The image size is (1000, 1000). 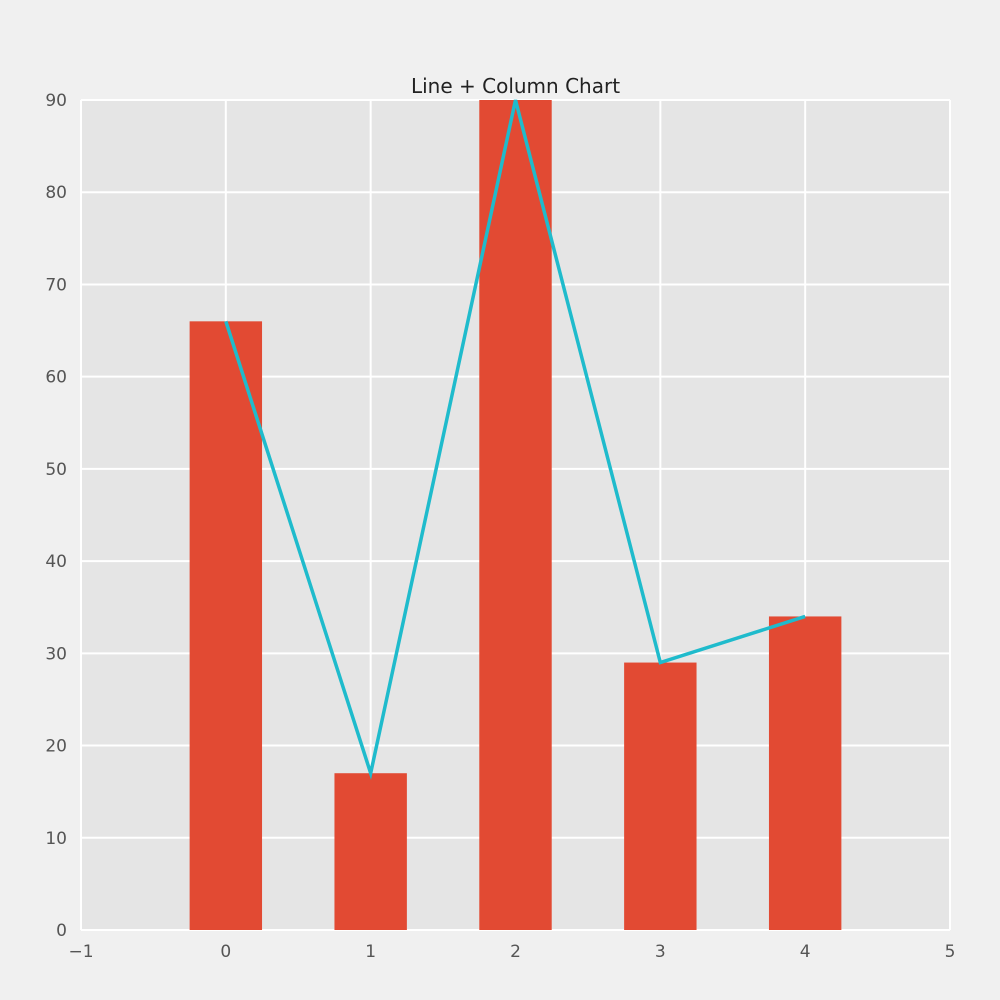 What do you see at coordinates (515, 86) in the screenshot?
I see `chart-title: Line + Column Chart` at bounding box center [515, 86].